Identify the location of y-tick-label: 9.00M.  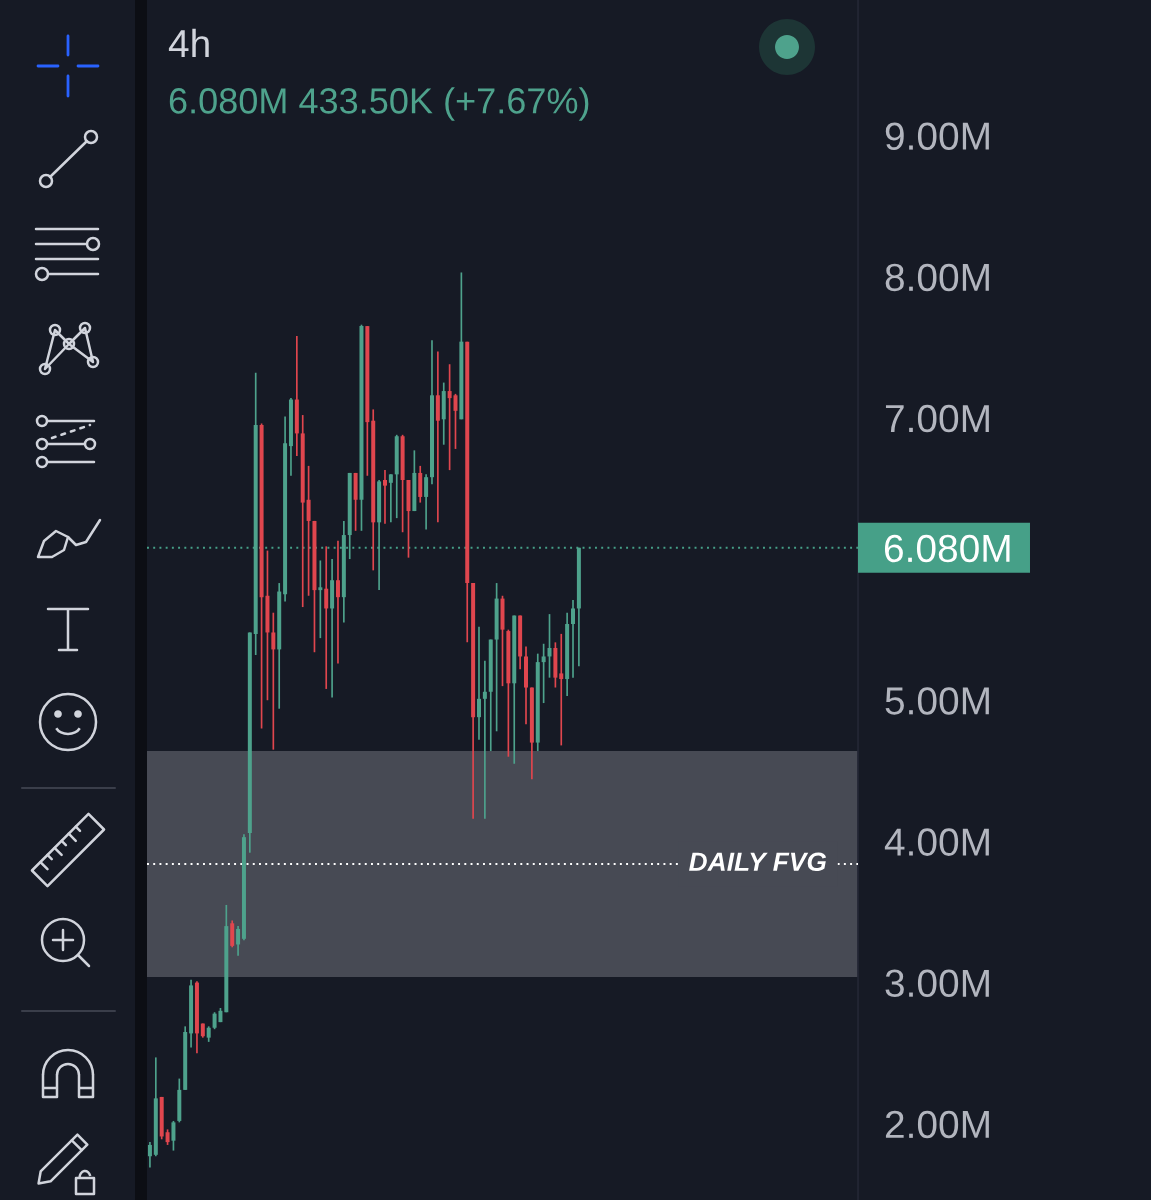
(937, 136).